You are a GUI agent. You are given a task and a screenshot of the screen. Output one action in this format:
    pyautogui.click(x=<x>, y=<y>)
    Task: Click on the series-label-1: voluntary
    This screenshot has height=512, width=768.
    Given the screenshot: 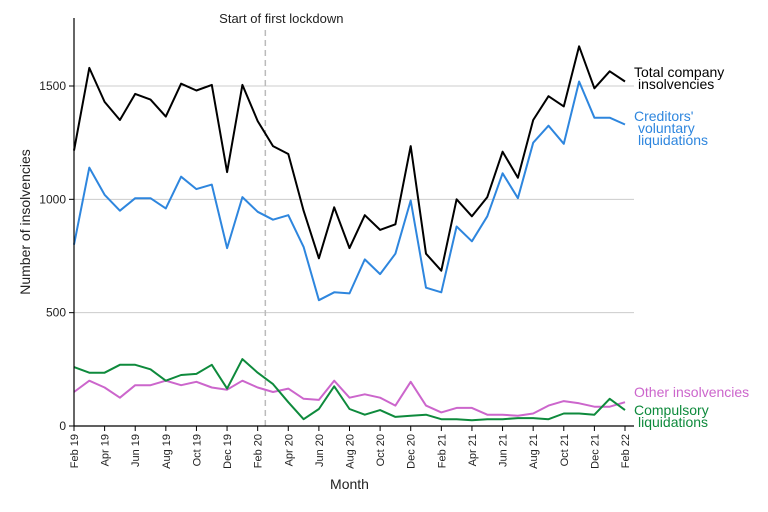 What is the action you would take?
    pyautogui.click(x=666, y=128)
    